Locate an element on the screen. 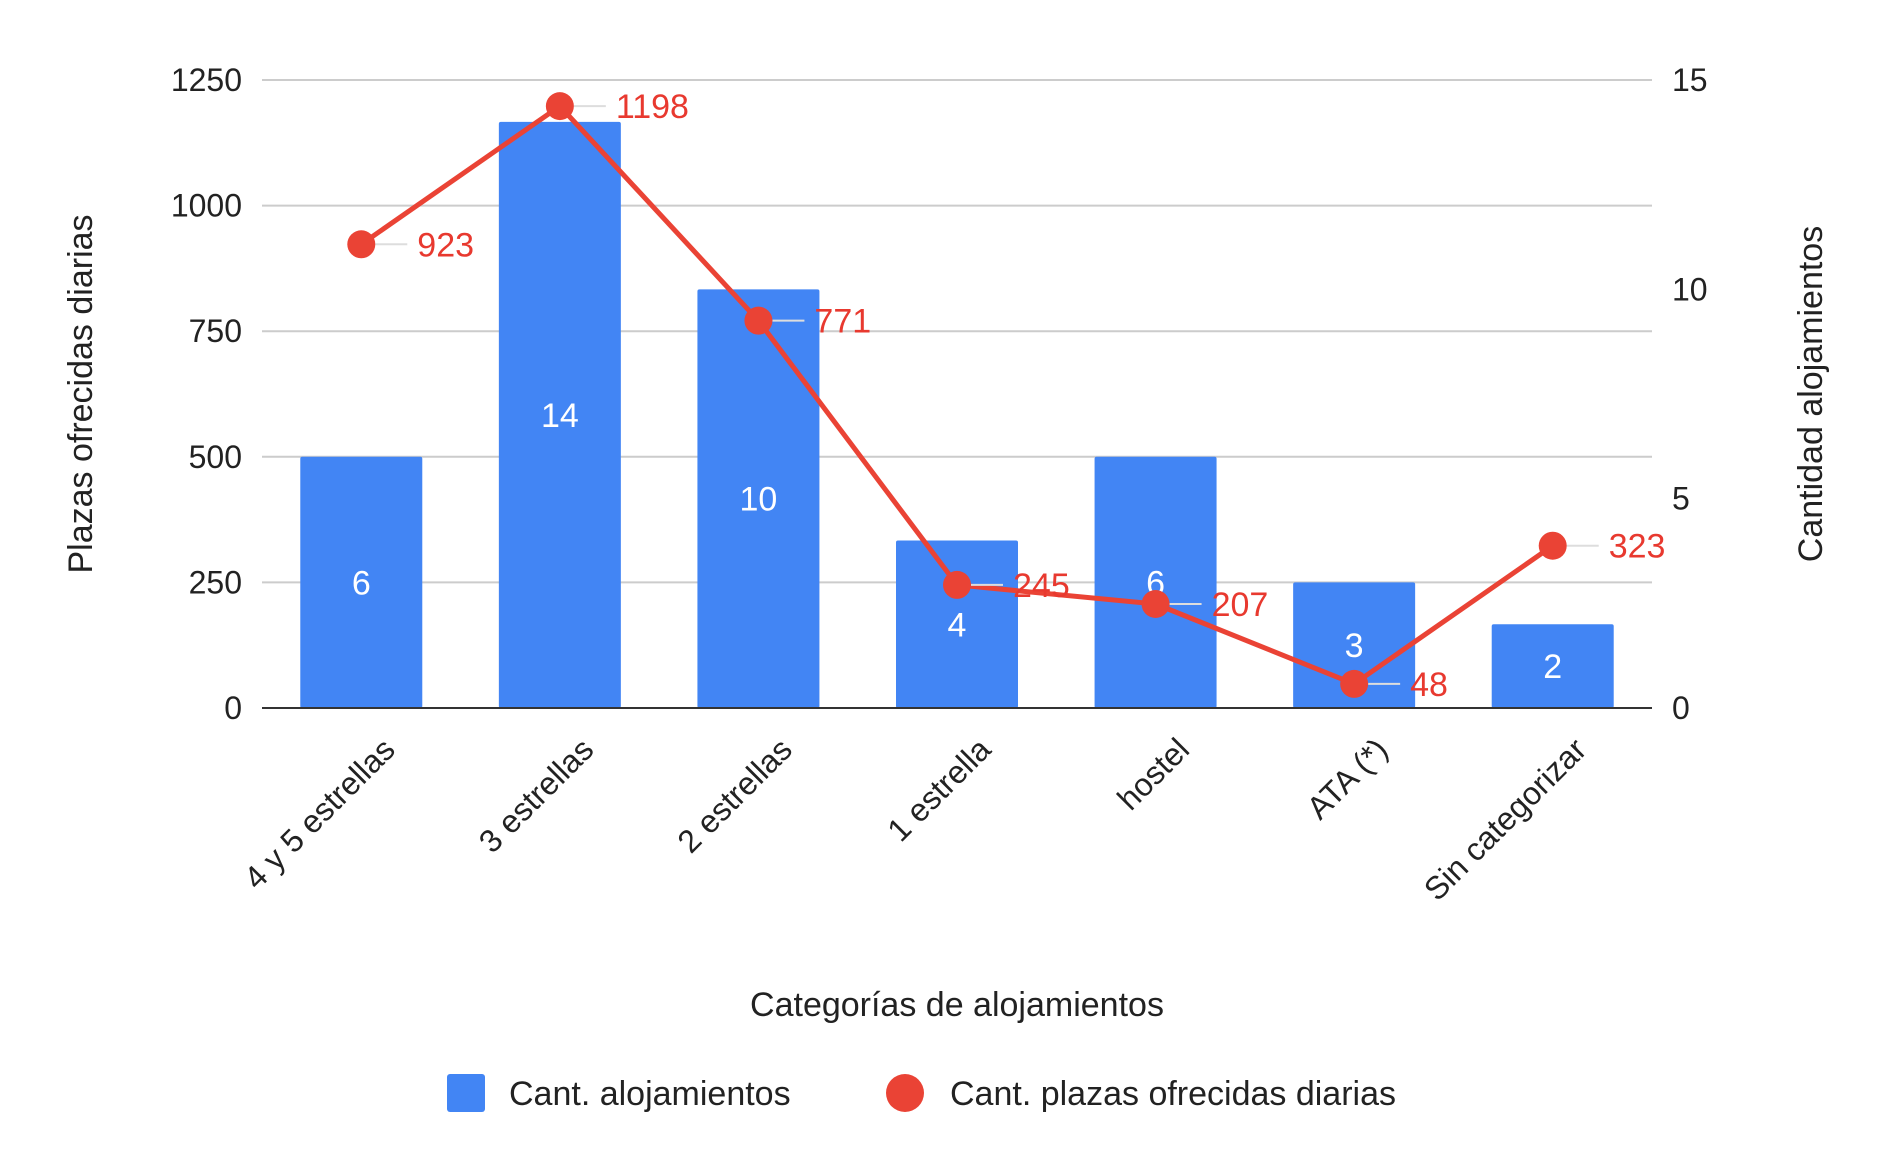 The height and width of the screenshot is (1164, 1882). y-right-tick-label: 0 is located at coordinates (1681, 708).